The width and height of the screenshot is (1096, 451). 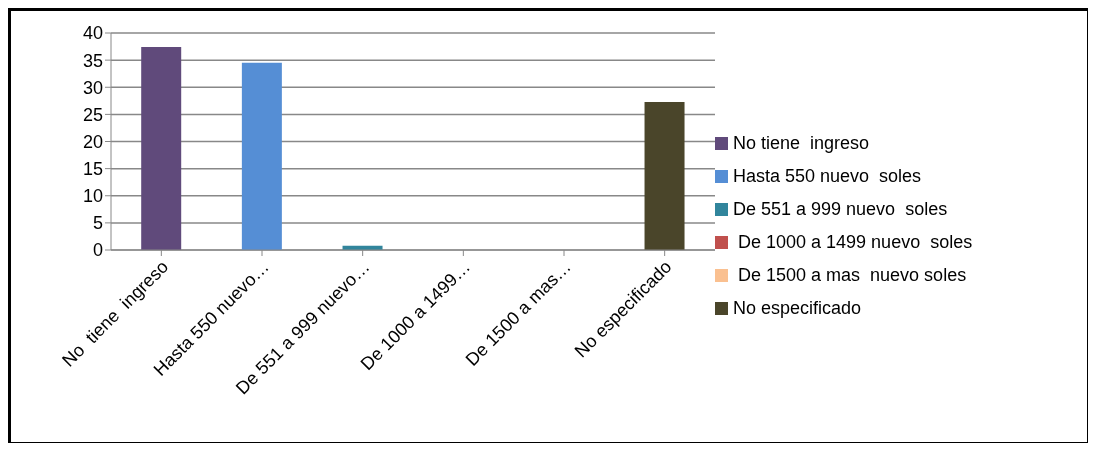 I want to click on y-tick-label: 5, so click(x=97, y=223).